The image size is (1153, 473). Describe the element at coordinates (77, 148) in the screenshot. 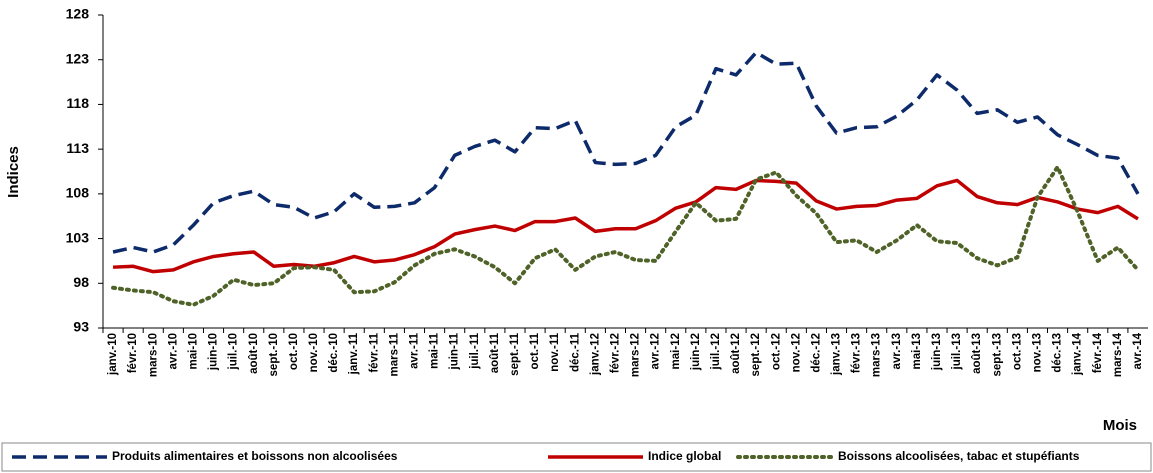

I see `y-tick-label: 113` at that location.